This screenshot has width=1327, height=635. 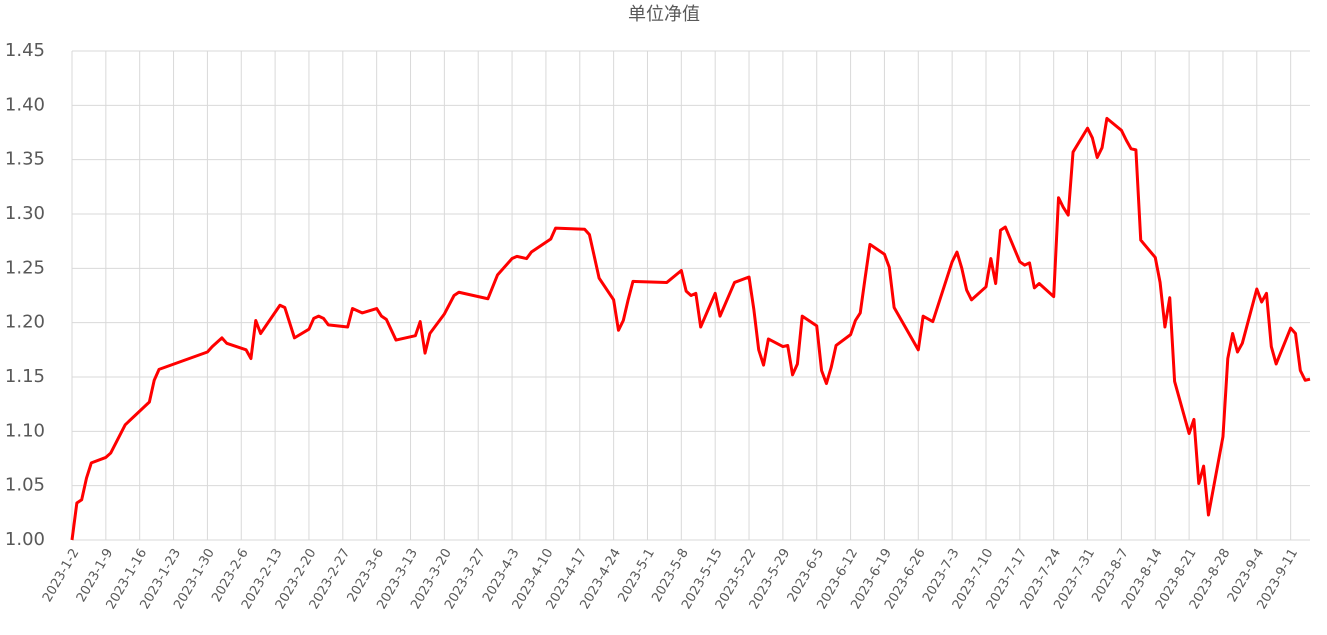 What do you see at coordinates (25, 539) in the screenshot?
I see `y-tick-label: 1.00` at bounding box center [25, 539].